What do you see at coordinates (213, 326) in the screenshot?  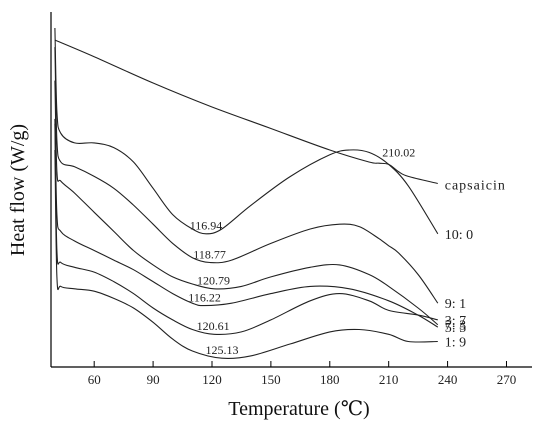 I see `peak-annotation: 120.61` at bounding box center [213, 326].